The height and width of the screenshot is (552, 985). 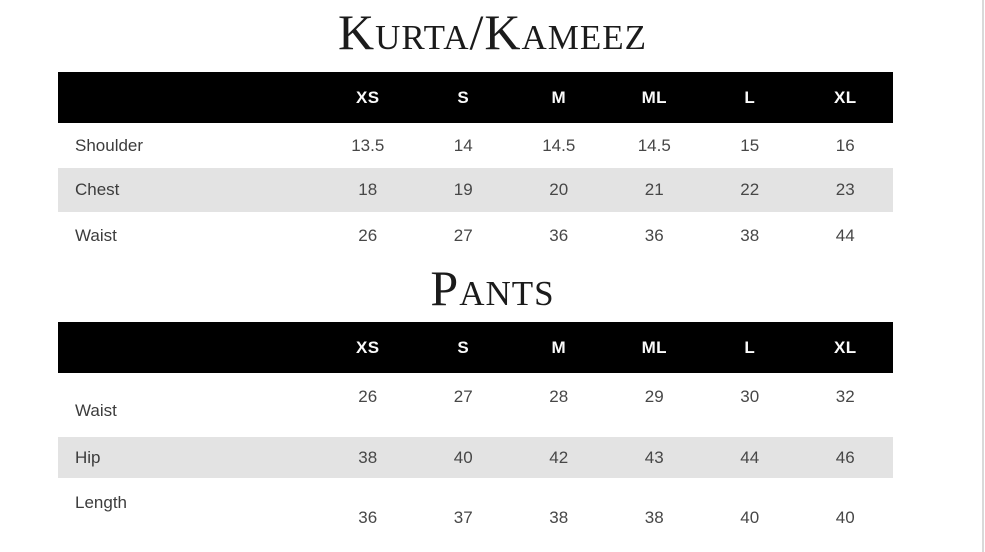 What do you see at coordinates (368, 189) in the screenshot?
I see `size-value-cell: 18` at bounding box center [368, 189].